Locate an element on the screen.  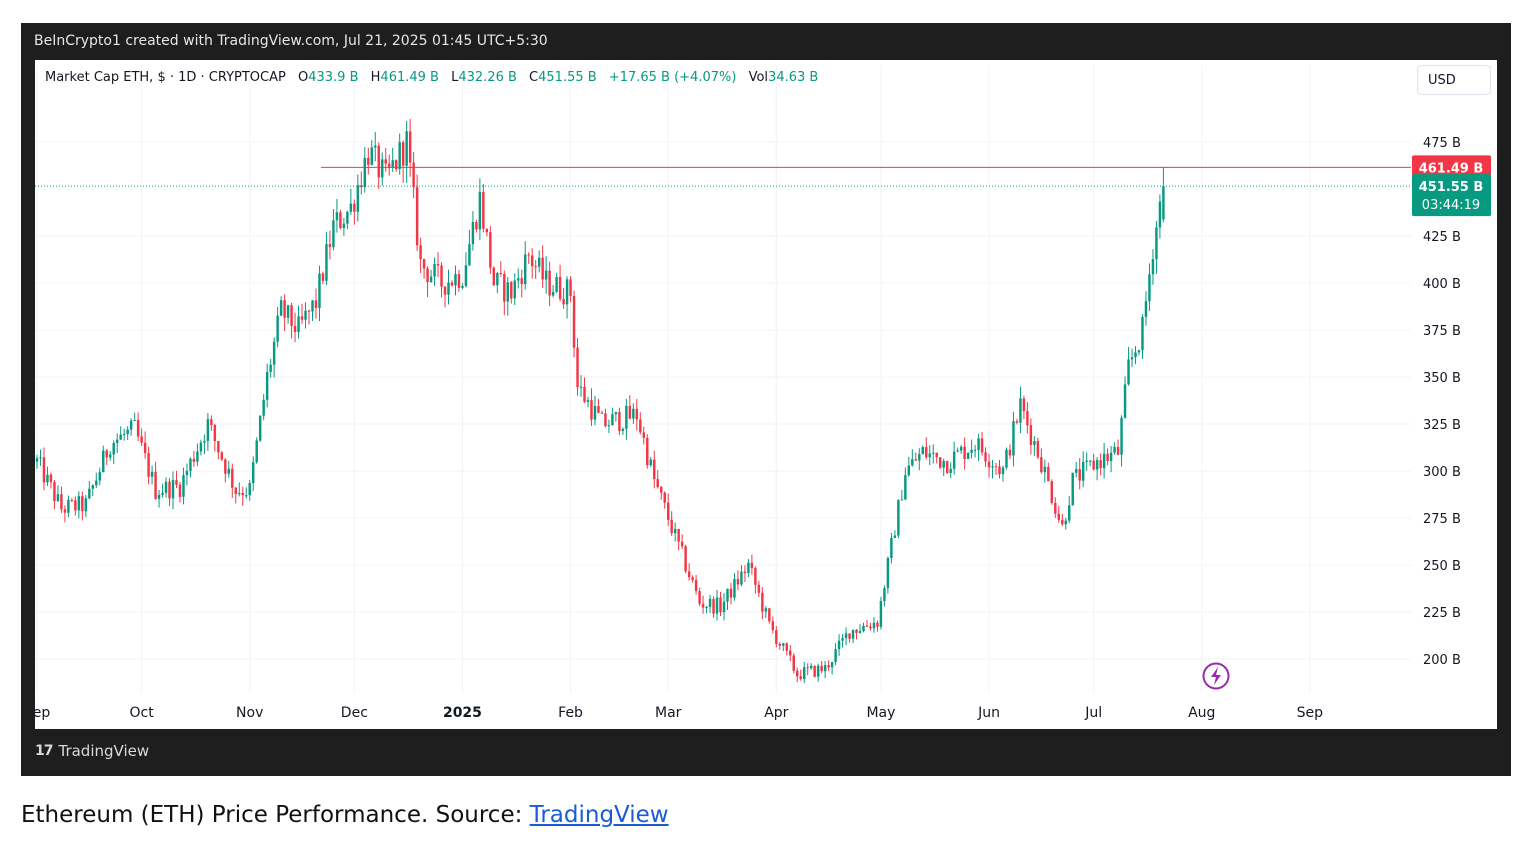
caption-source-link: TradingView is located at coordinates (599, 815).